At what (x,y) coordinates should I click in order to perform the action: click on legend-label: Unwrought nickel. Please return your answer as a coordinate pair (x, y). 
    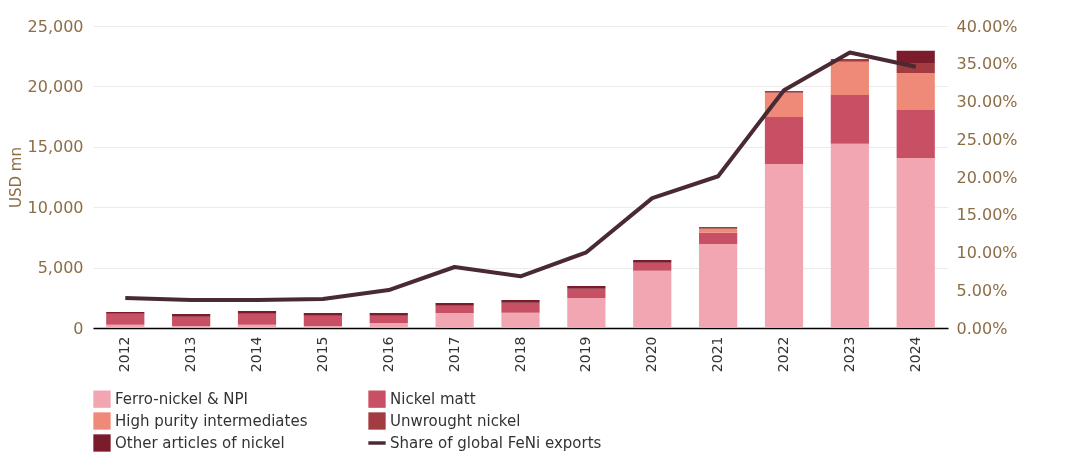
    Looking at the image, I should click on (455, 421).